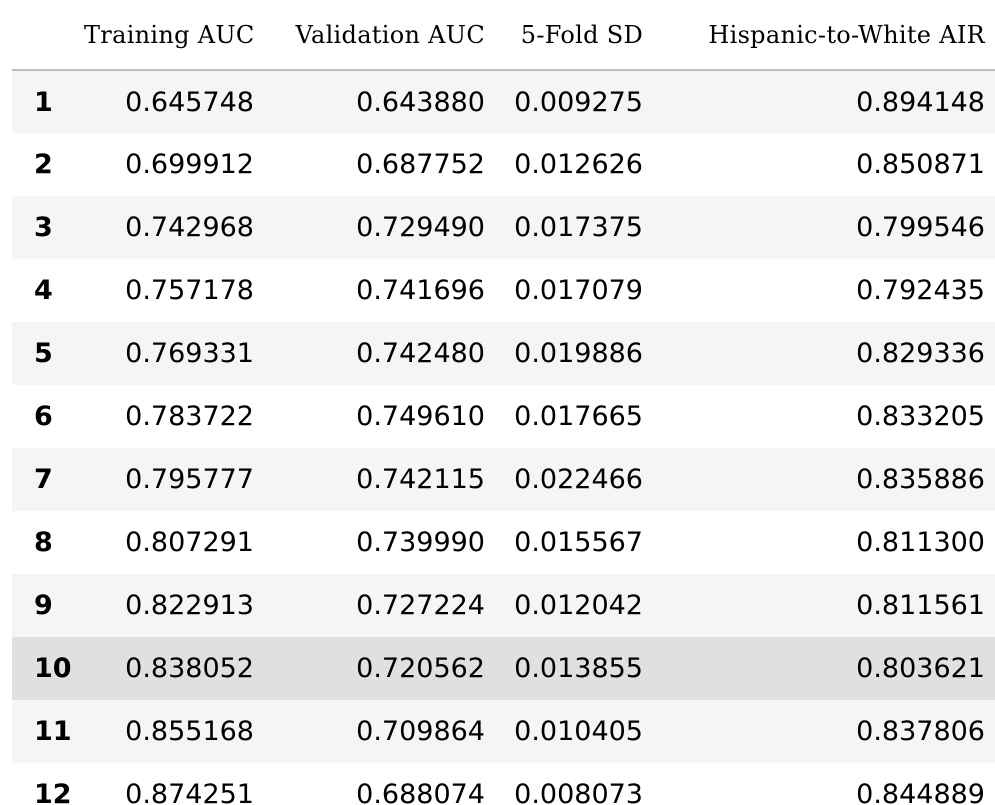  What do you see at coordinates (824, 35) in the screenshot?
I see `column-header-hispanic-to-white-air: Hispanic-to-White AIR` at bounding box center [824, 35].